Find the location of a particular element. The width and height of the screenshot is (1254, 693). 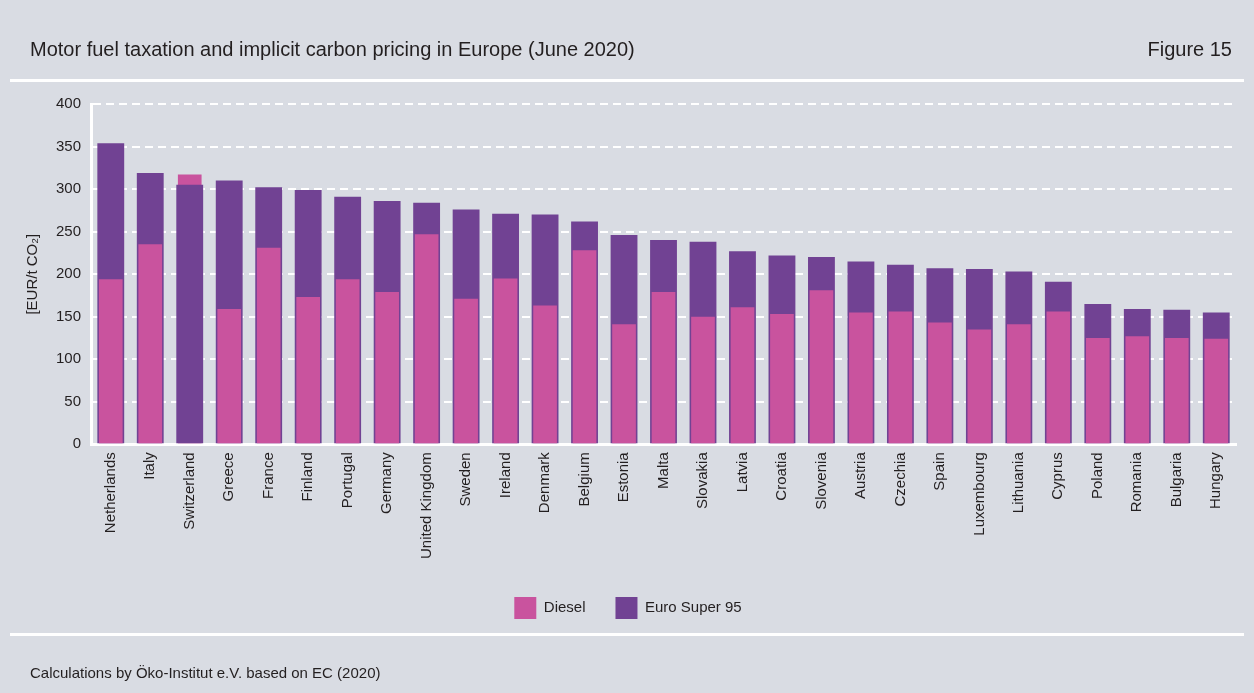

x-tick-label: United Kingdom is located at coordinates (425, 506).